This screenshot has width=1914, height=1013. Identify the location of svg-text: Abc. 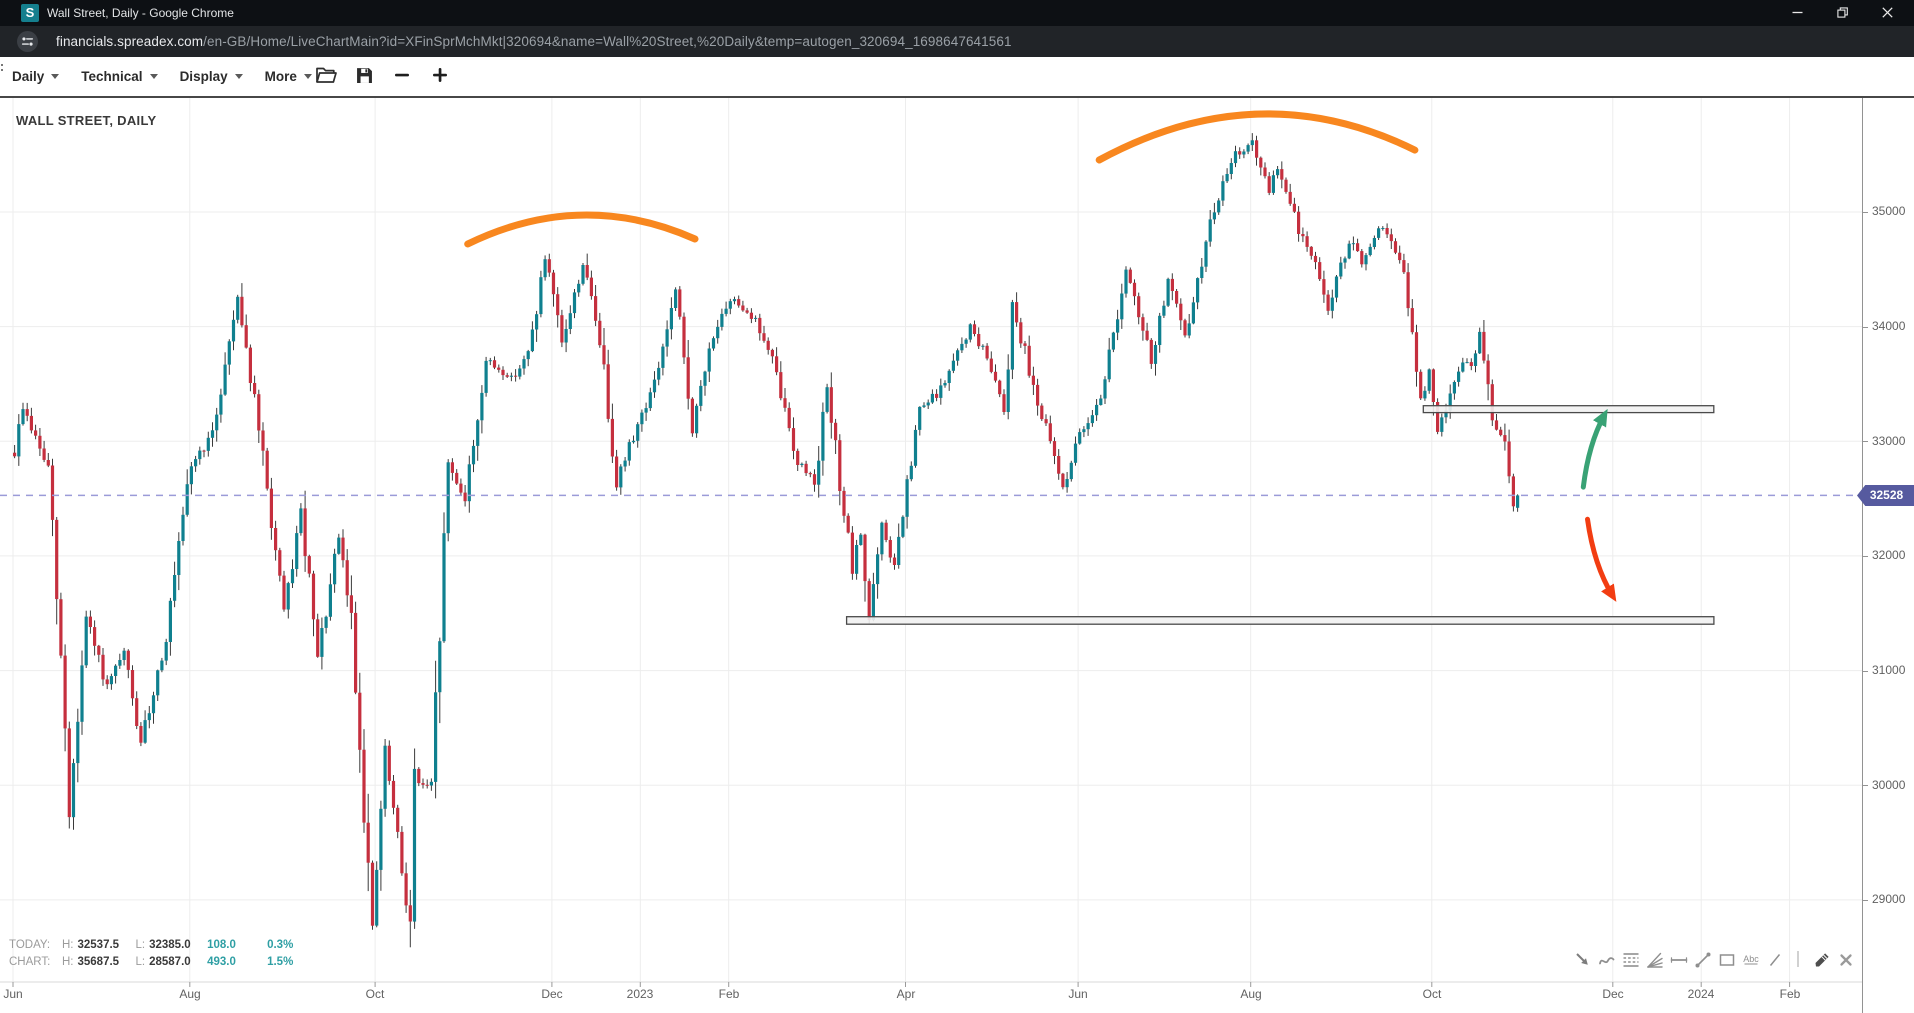
(1751, 959).